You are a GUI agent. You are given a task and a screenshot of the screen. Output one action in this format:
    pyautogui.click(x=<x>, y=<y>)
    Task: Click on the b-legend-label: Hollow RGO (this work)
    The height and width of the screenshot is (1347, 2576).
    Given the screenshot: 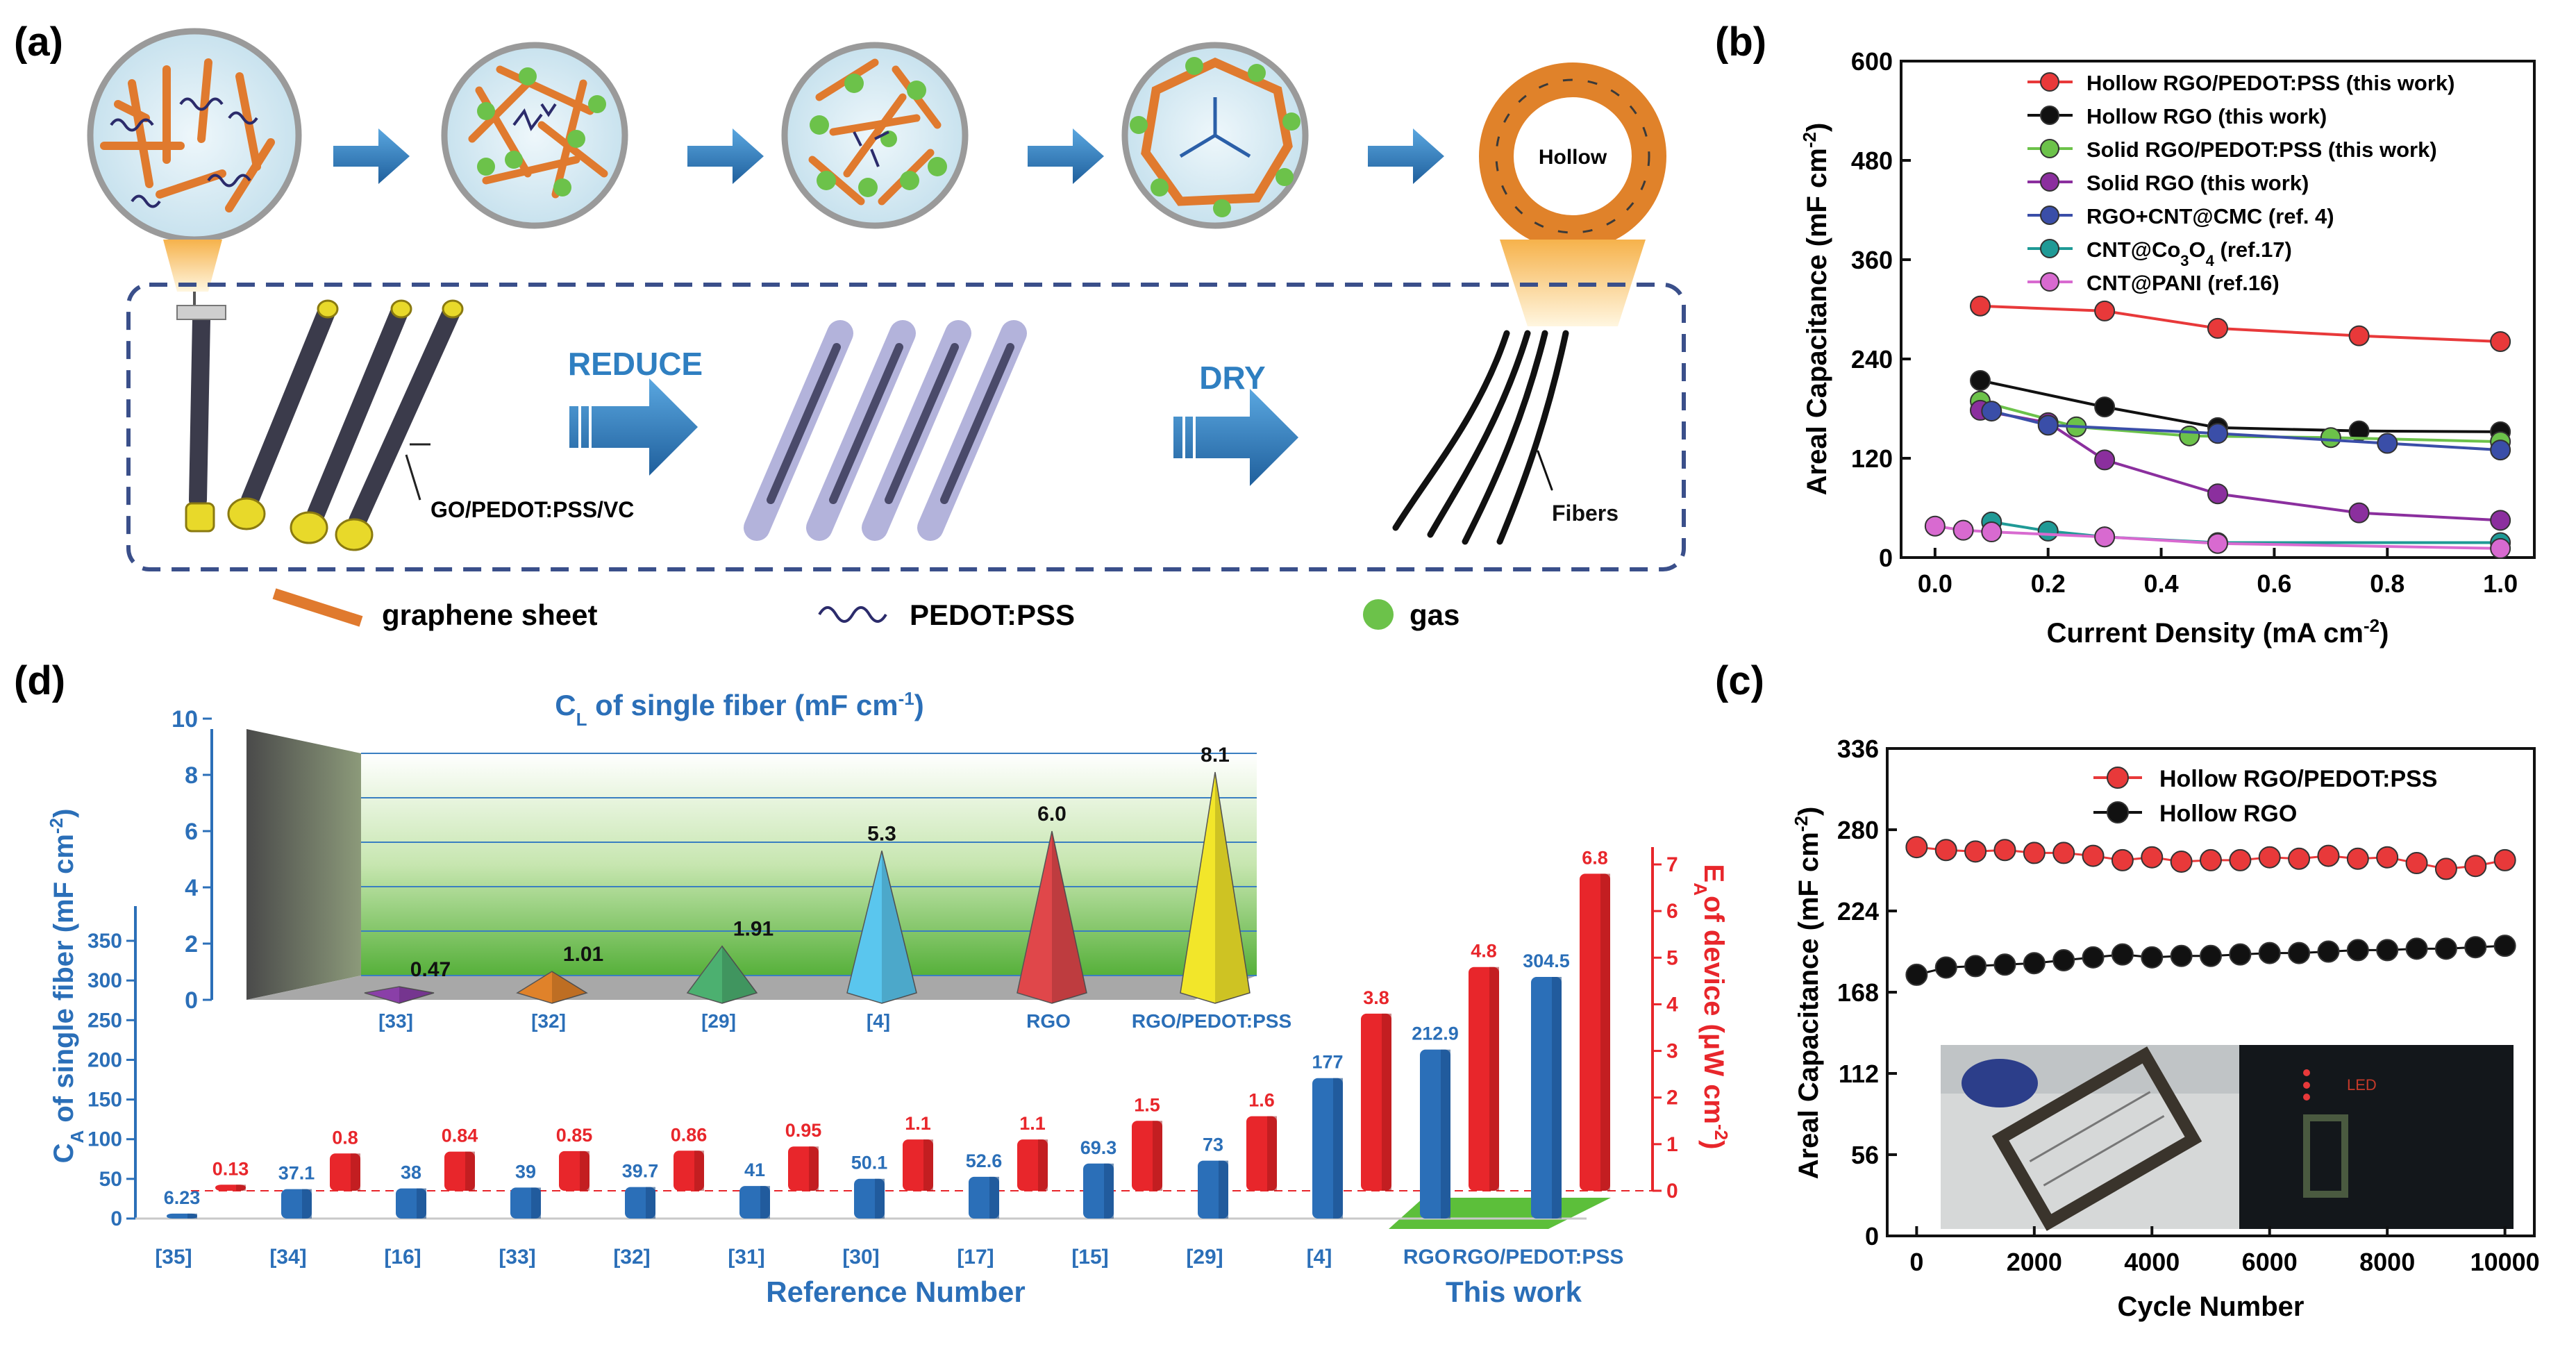 What is the action you would take?
    pyautogui.click(x=2206, y=116)
    